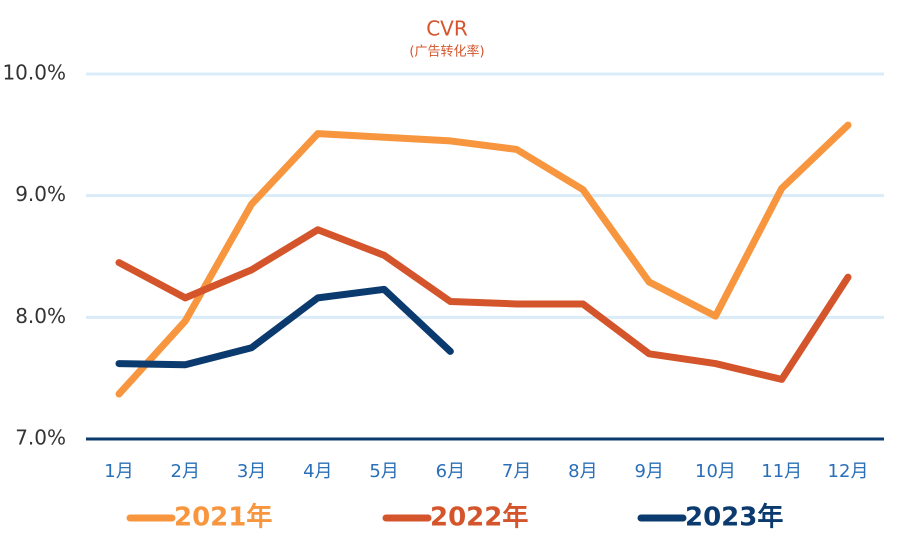 Image resolution: width=897 pixels, height=546 pixels. Describe the element at coordinates (40, 194) in the screenshot. I see `y-tick-label: 9.0%` at that location.